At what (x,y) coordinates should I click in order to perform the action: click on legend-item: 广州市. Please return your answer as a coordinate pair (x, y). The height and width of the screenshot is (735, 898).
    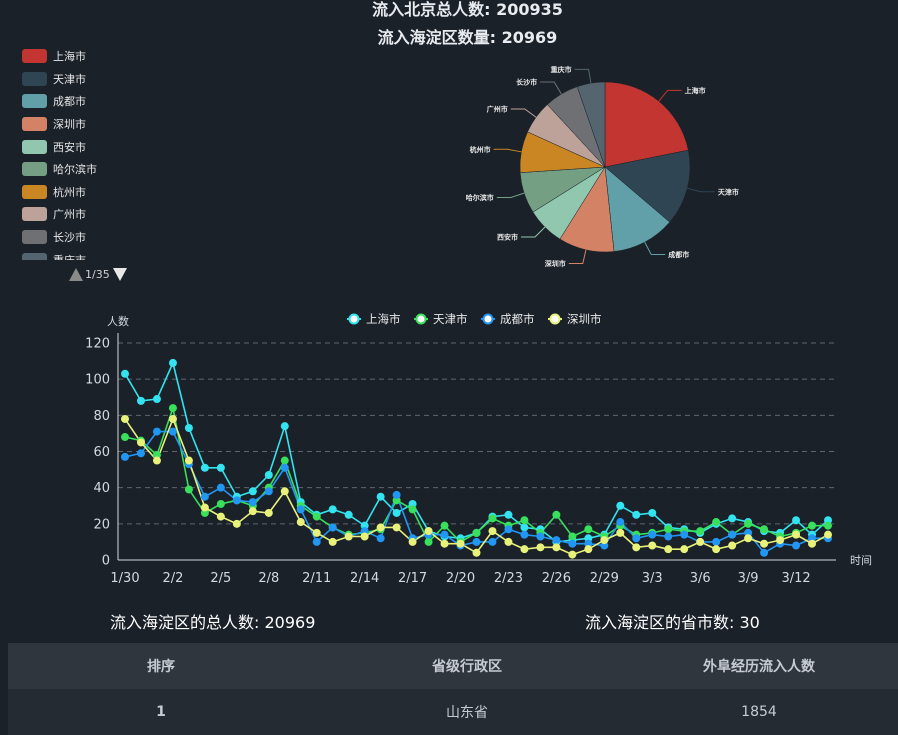
    Looking at the image, I should click on (82, 214).